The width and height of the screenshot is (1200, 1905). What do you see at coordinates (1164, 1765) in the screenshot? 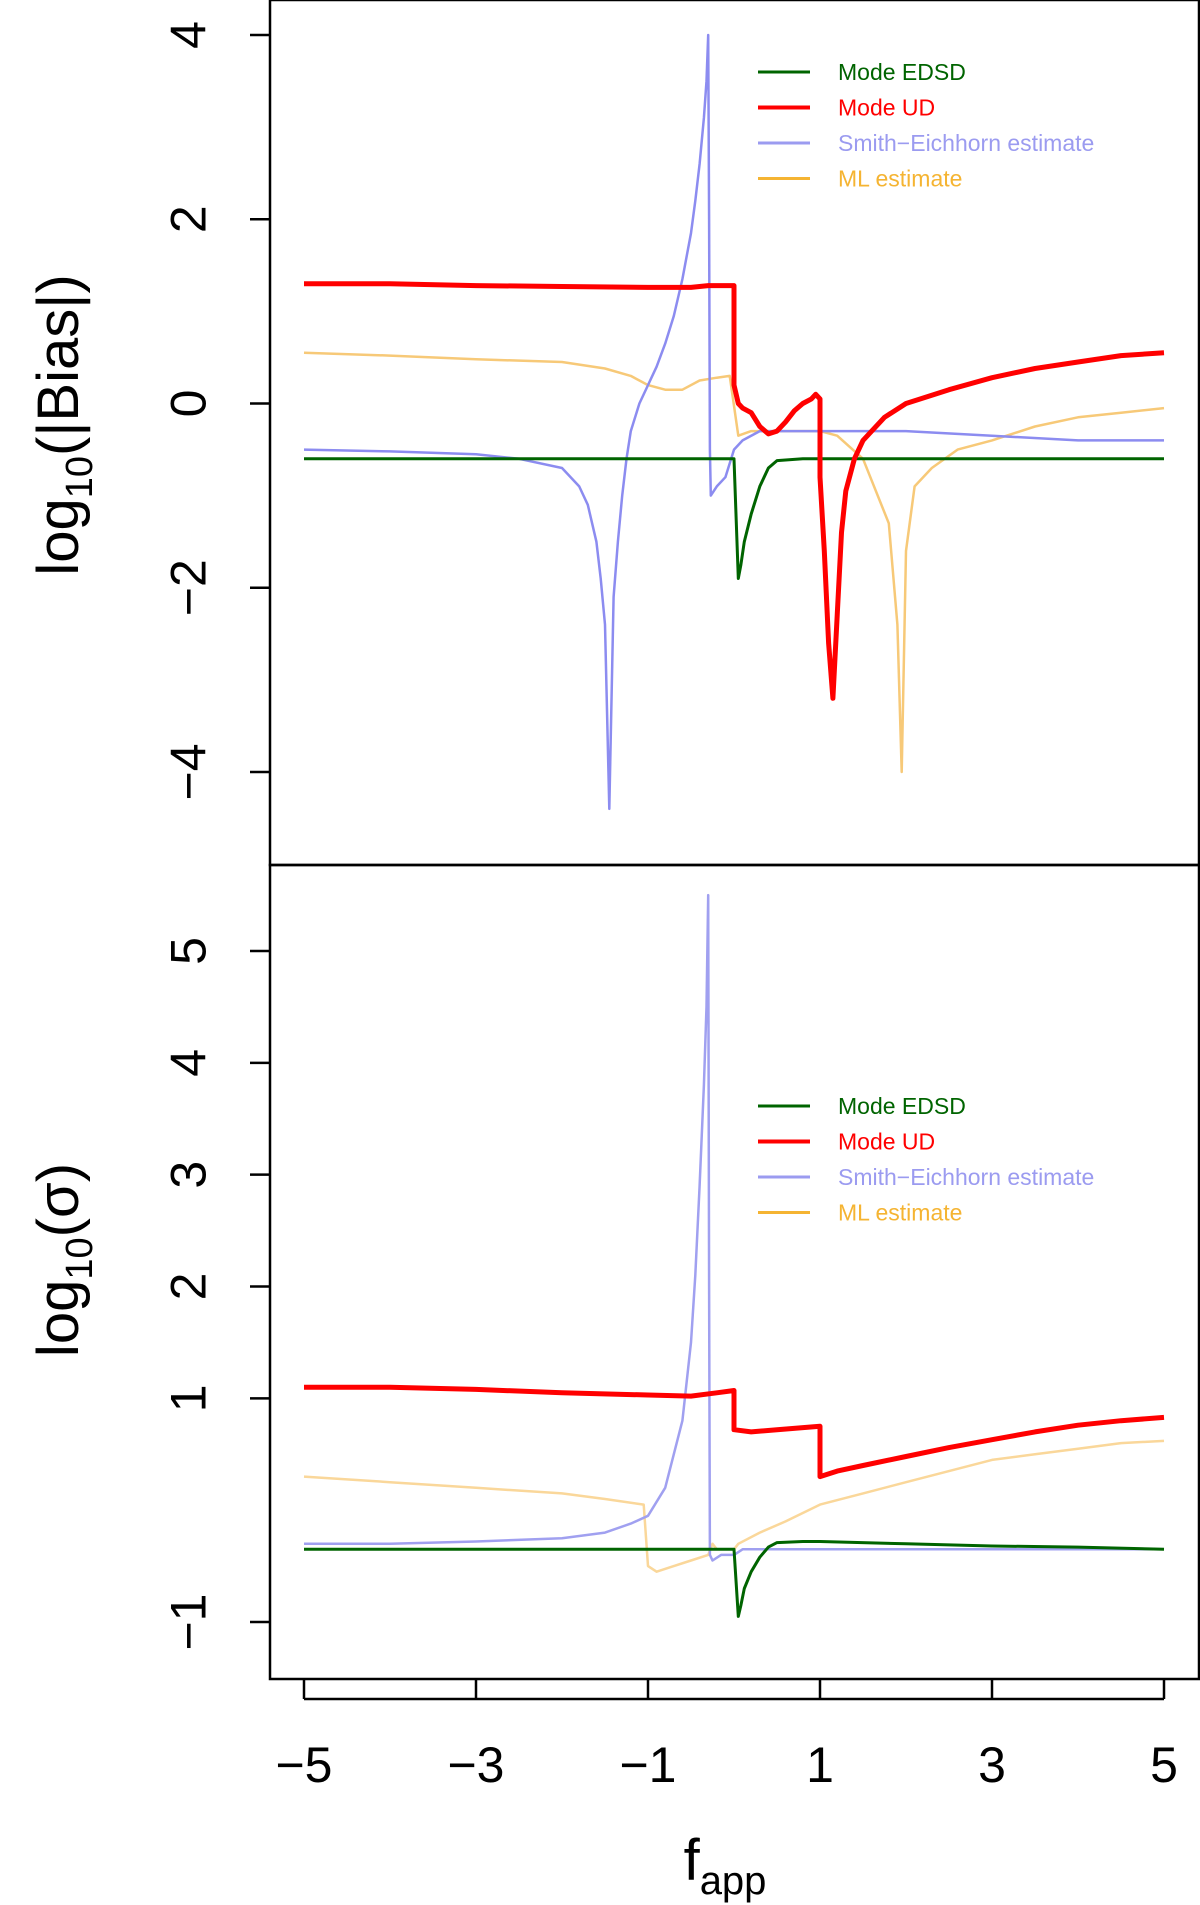
I see `x-tick-label: 5` at bounding box center [1164, 1765].